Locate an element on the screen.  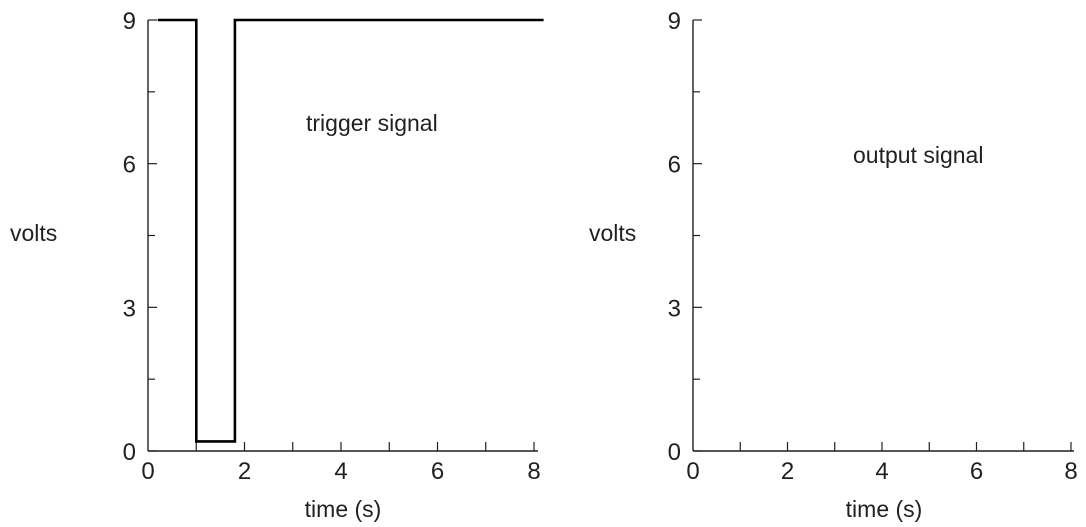
trigger-ytick-label: 6 is located at coordinates (129, 165).